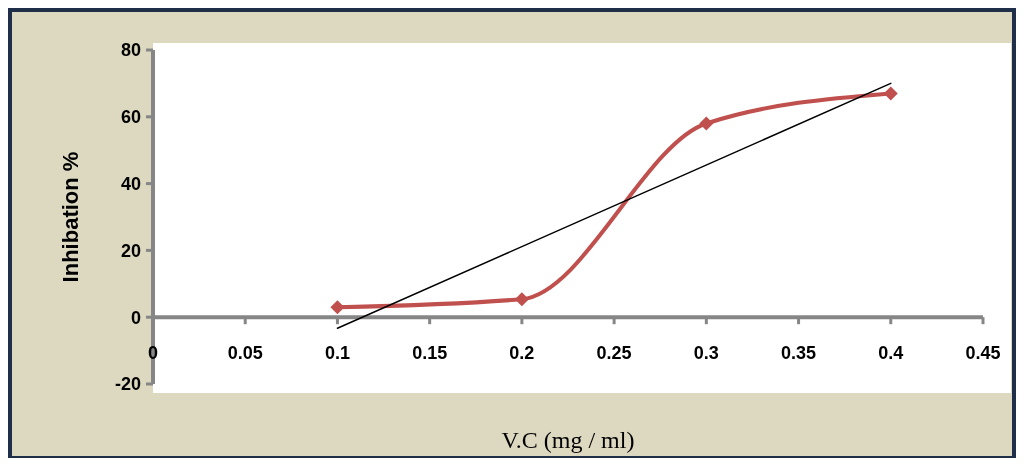 The image size is (1024, 466). Describe the element at coordinates (799, 353) in the screenshot. I see `x-tick-label: 0.35` at that location.